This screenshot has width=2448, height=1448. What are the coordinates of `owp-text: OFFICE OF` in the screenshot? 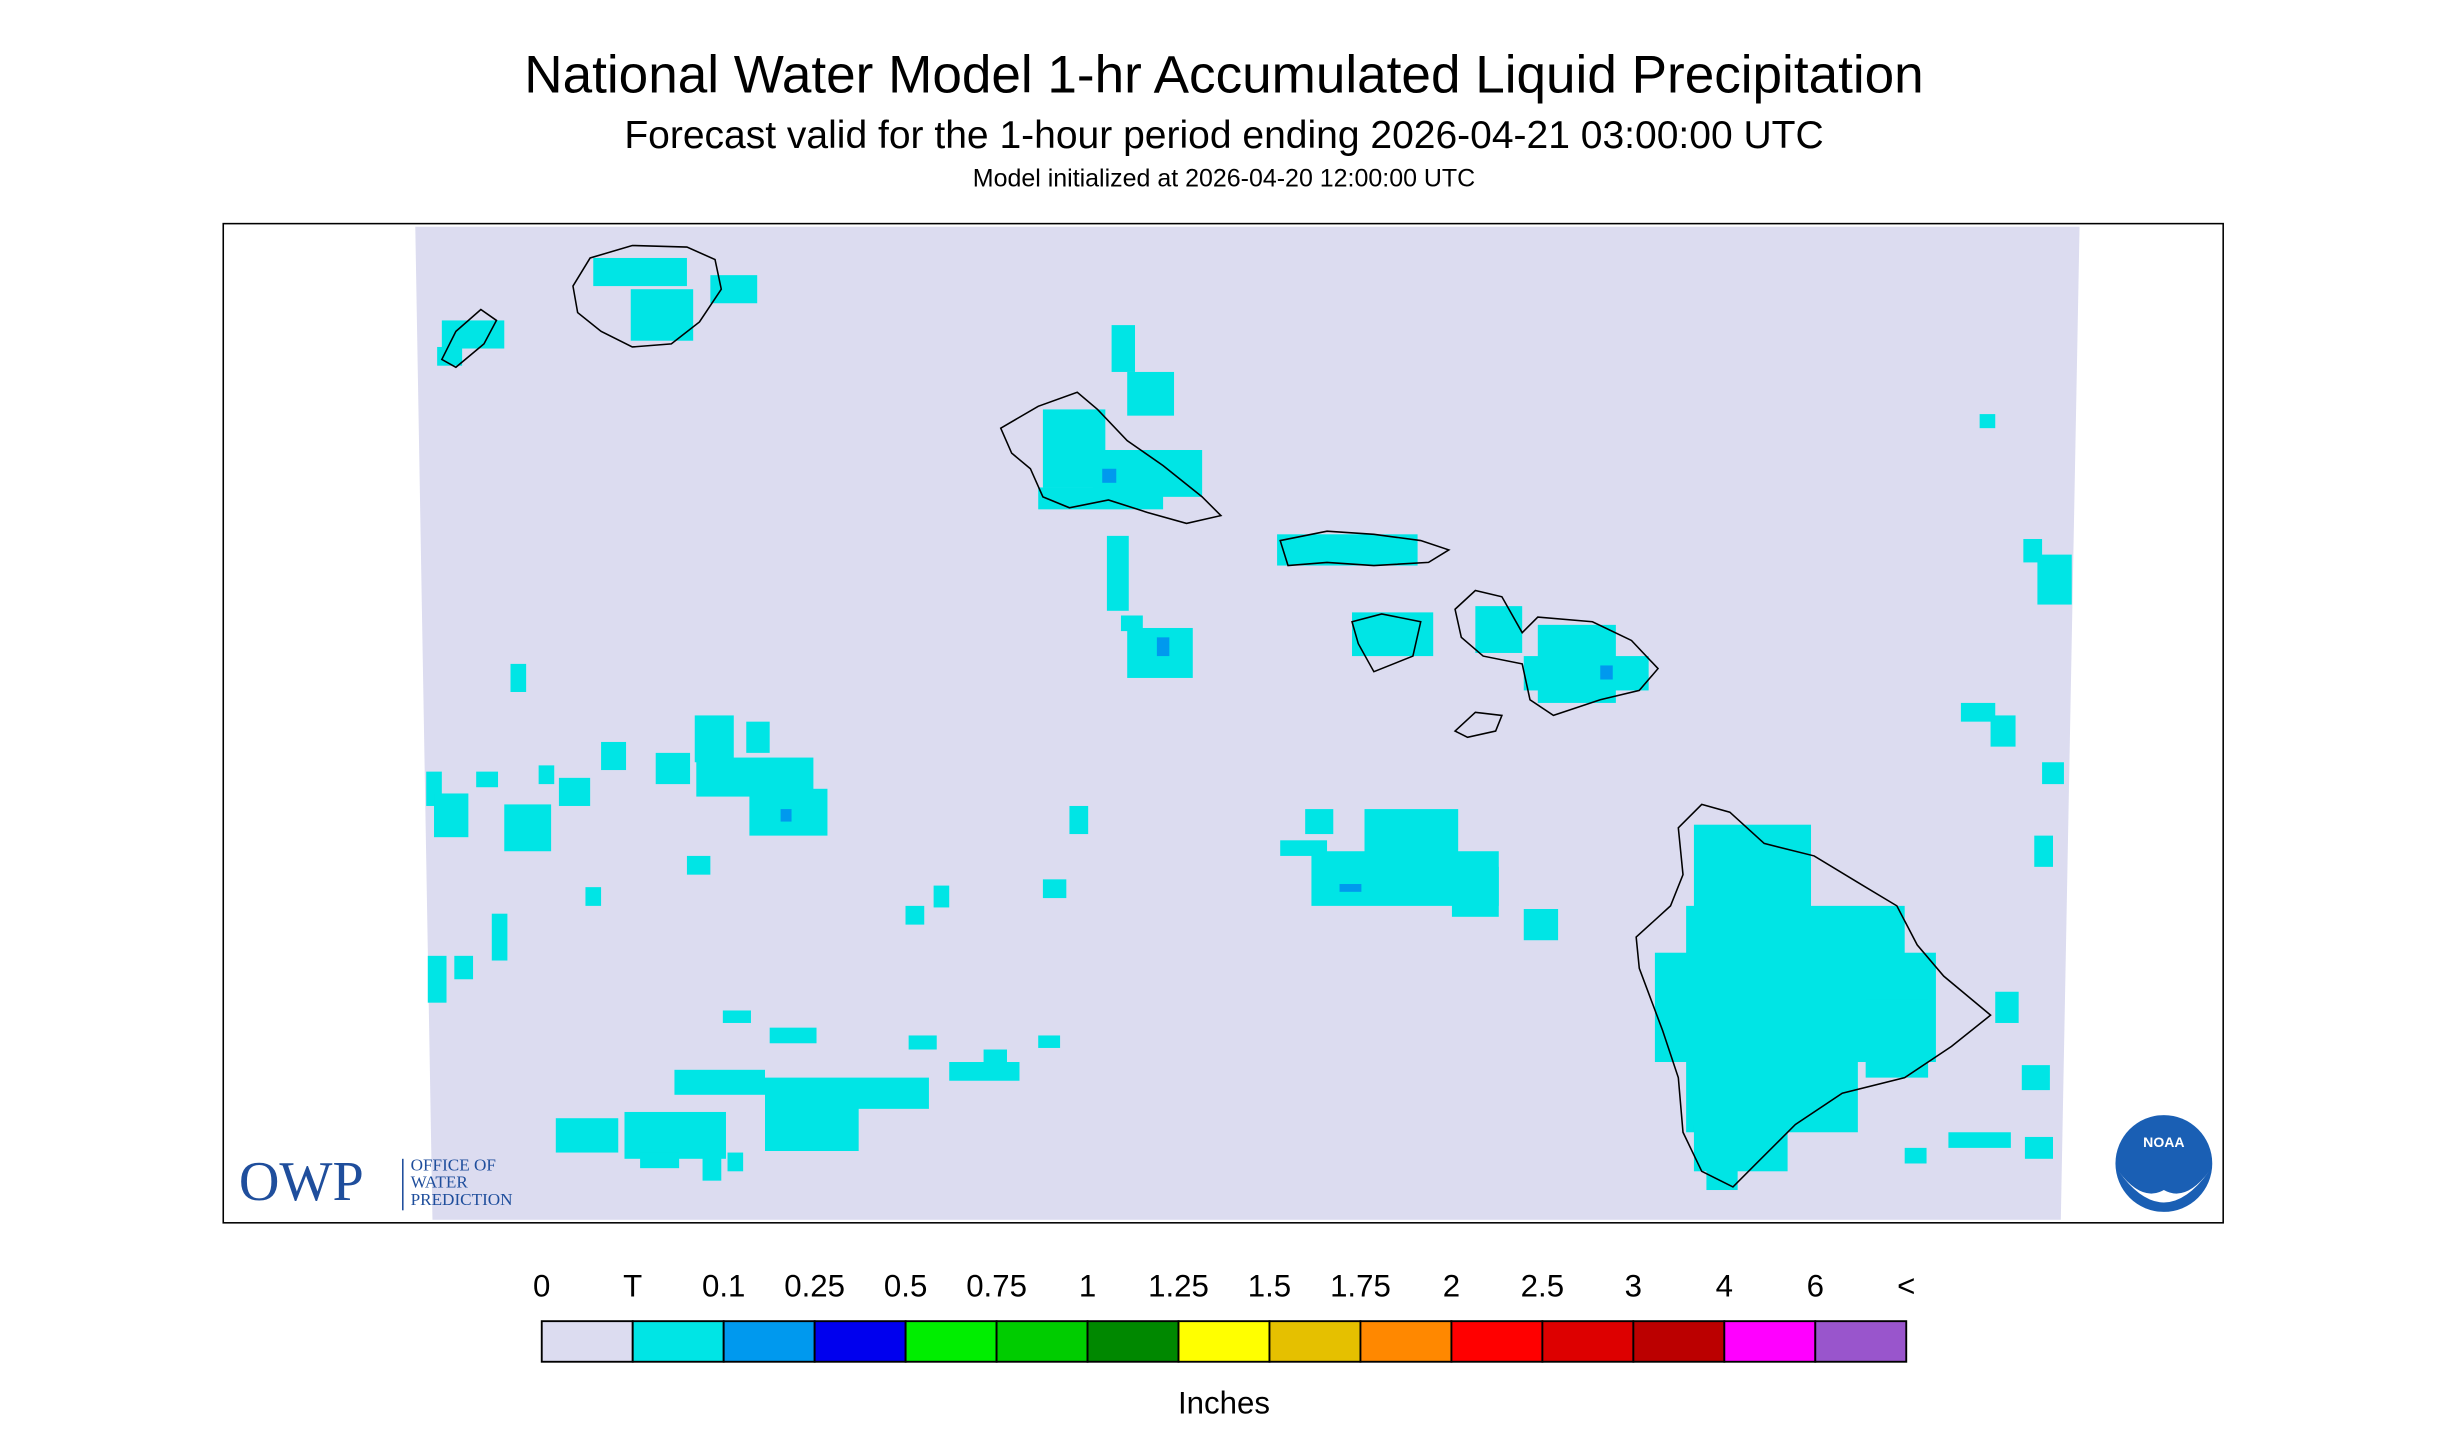 It's located at (453, 1165).